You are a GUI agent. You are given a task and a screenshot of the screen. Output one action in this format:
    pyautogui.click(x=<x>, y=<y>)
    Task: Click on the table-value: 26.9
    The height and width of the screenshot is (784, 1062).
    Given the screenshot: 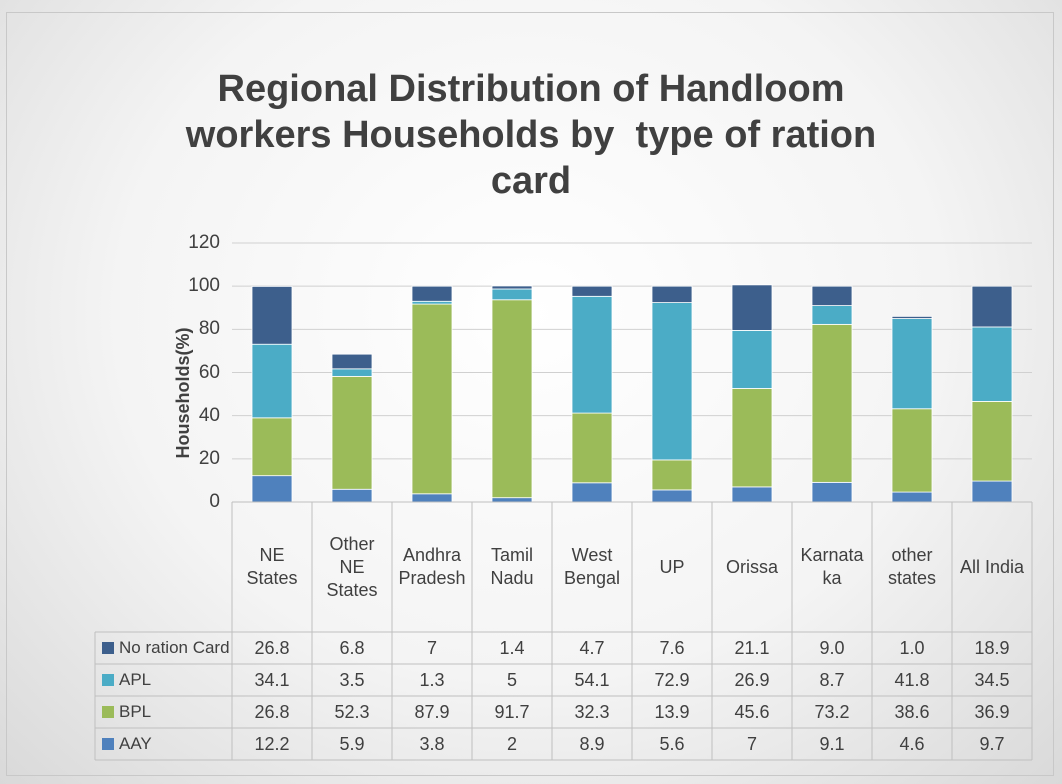 What is the action you would take?
    pyautogui.click(x=752, y=679)
    